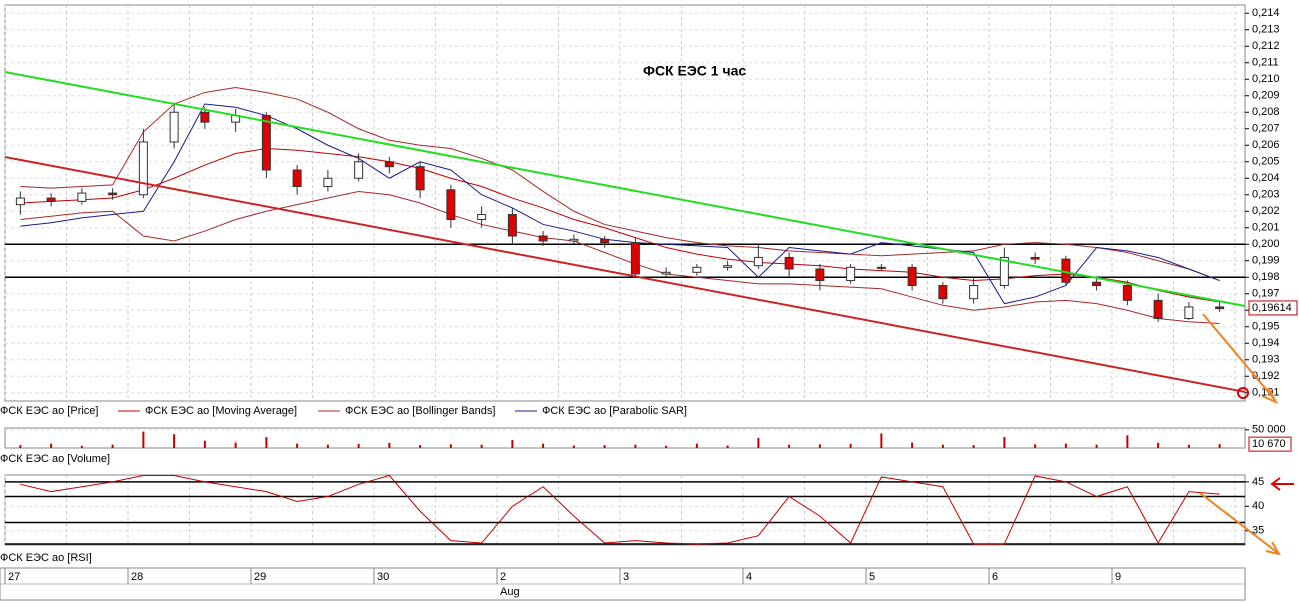 Image resolution: width=1299 pixels, height=603 pixels. Describe the element at coordinates (260, 577) in the screenshot. I see `x-tick-label: 29` at that location.